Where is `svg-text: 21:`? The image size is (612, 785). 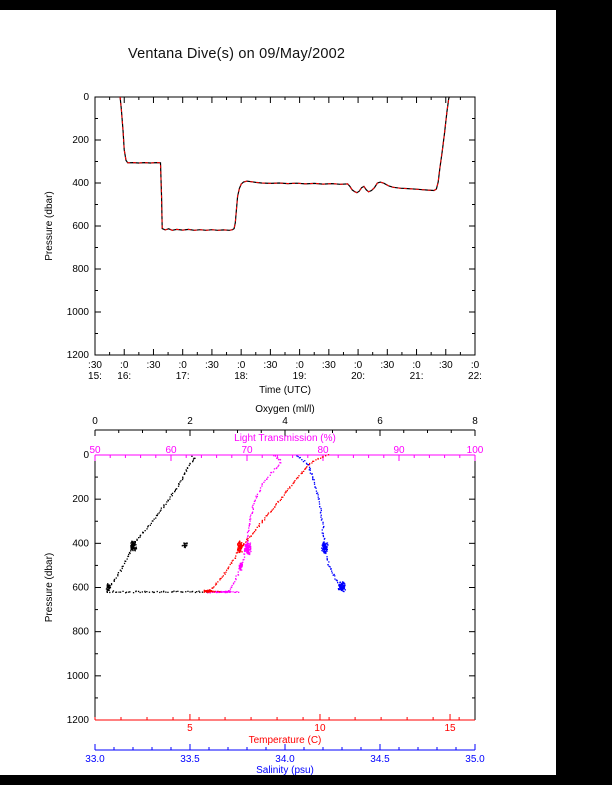 svg-text: 21: is located at coordinates (417, 376).